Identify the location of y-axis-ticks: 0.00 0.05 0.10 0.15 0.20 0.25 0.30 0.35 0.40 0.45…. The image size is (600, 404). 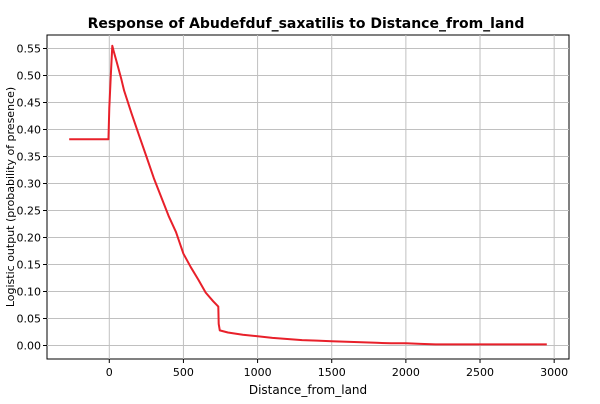
(32, 198).